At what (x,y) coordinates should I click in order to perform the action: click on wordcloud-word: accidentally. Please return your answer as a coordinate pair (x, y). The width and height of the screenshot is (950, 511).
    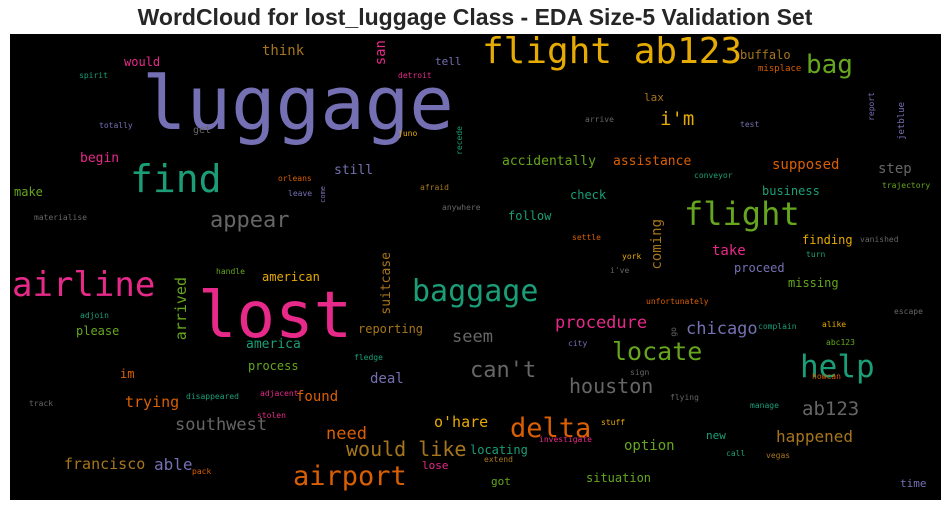
    Looking at the image, I should click on (549, 161).